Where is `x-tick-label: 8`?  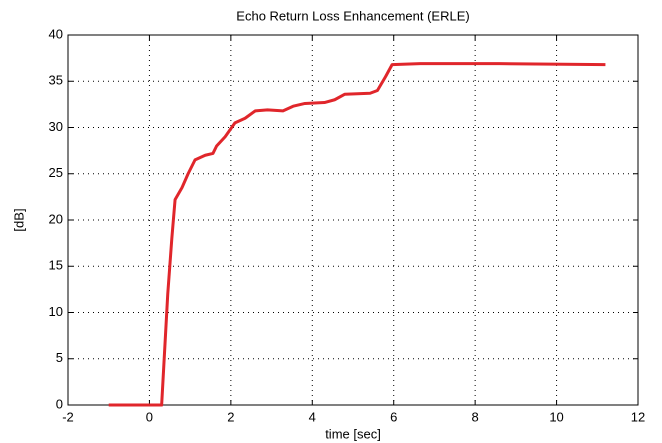
x-tick-label: 8 is located at coordinates (475, 416).